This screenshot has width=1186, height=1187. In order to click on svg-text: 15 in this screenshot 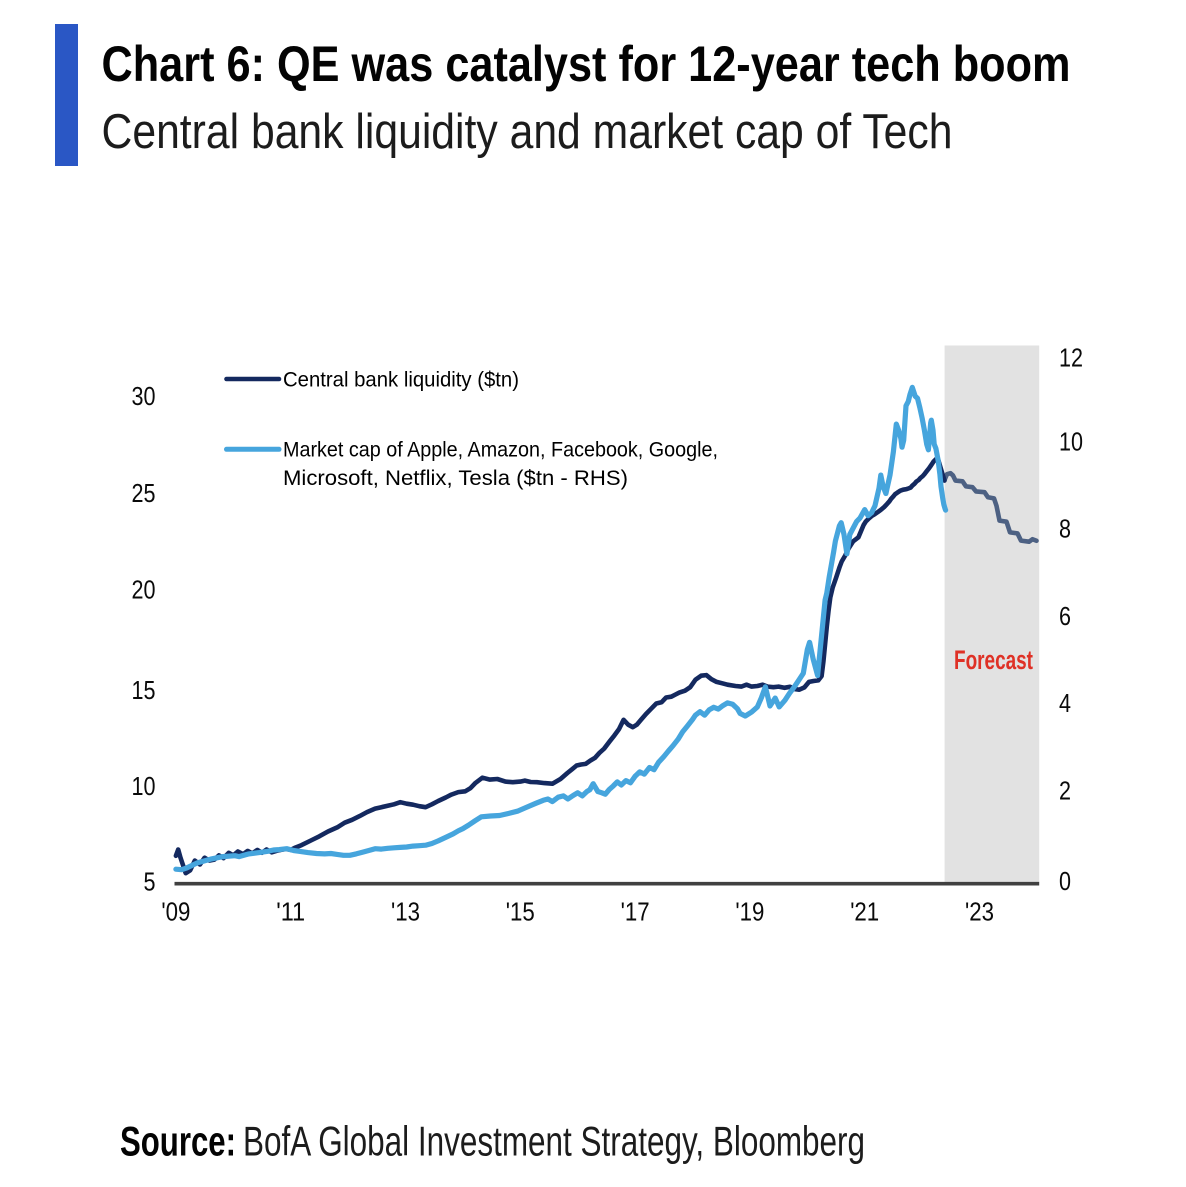, I will do `click(144, 690)`.